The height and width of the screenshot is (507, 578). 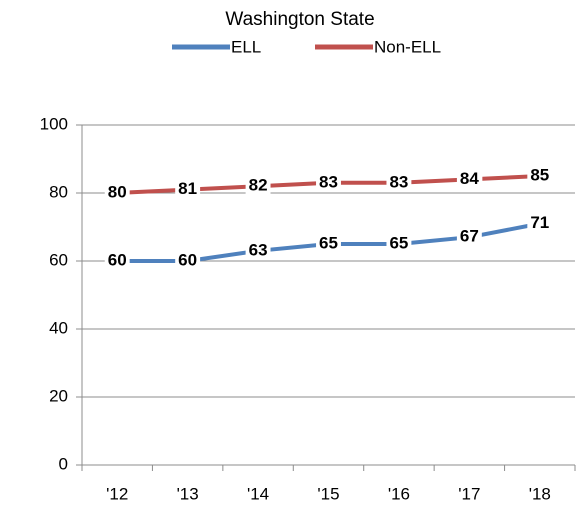 I want to click on data-label-group: 82, so click(x=258, y=185).